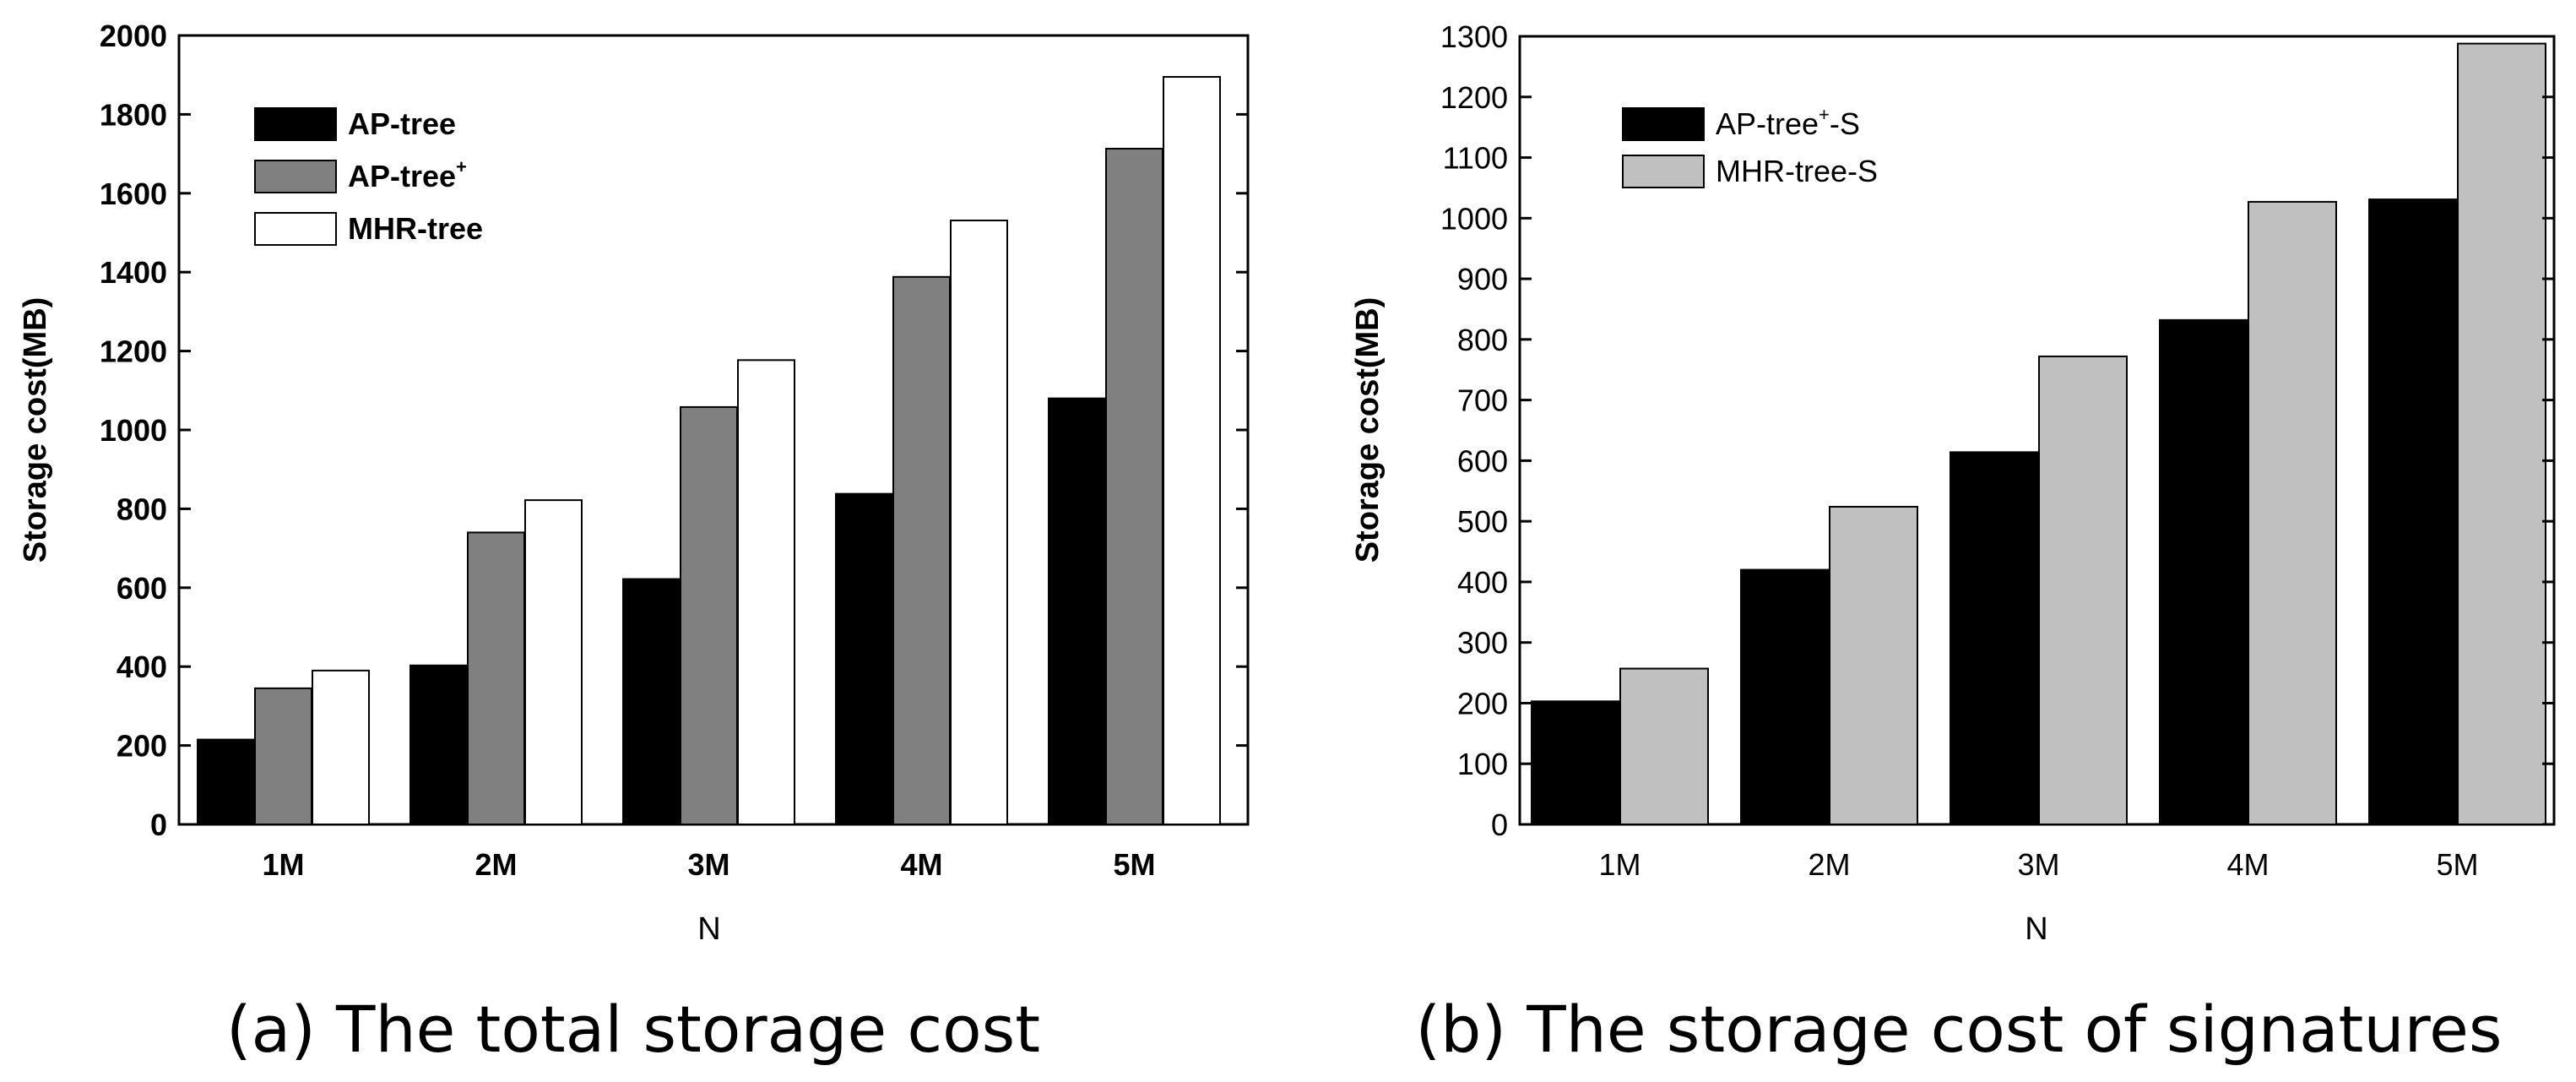 This screenshot has height=1082, width=2576. I want to click on caption-a: (a) The total storage cost, so click(633, 1029).